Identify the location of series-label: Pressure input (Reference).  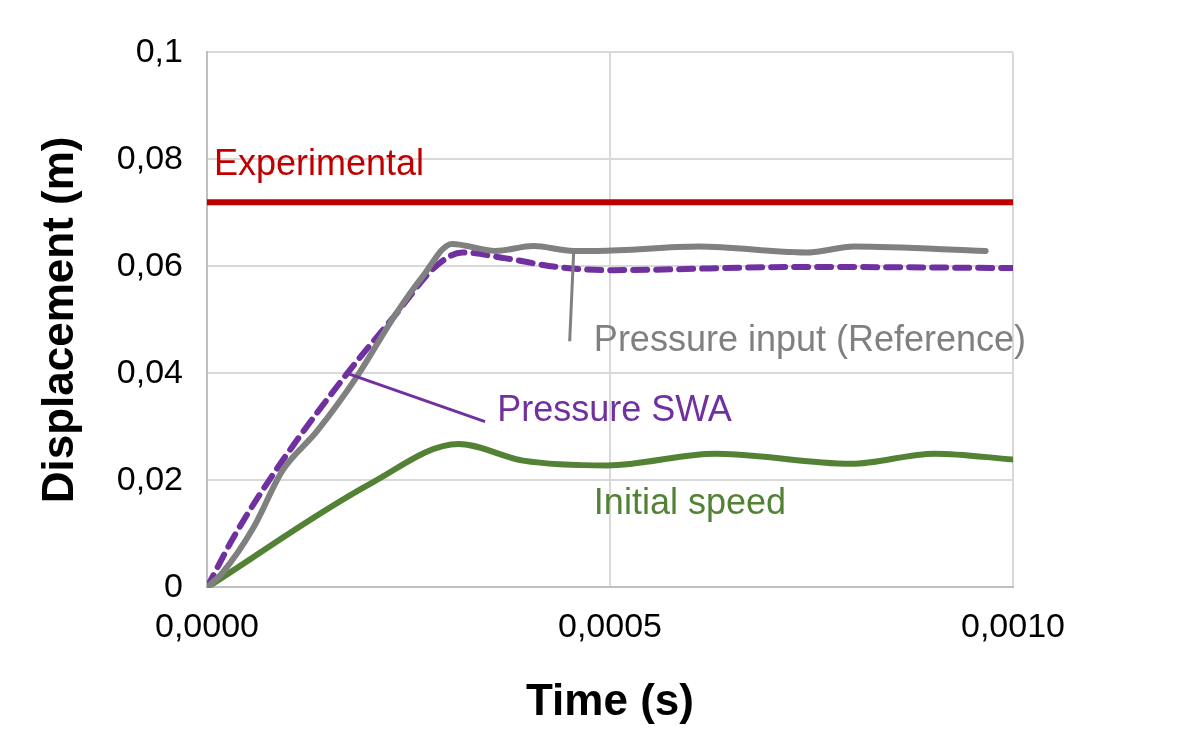
(810, 339).